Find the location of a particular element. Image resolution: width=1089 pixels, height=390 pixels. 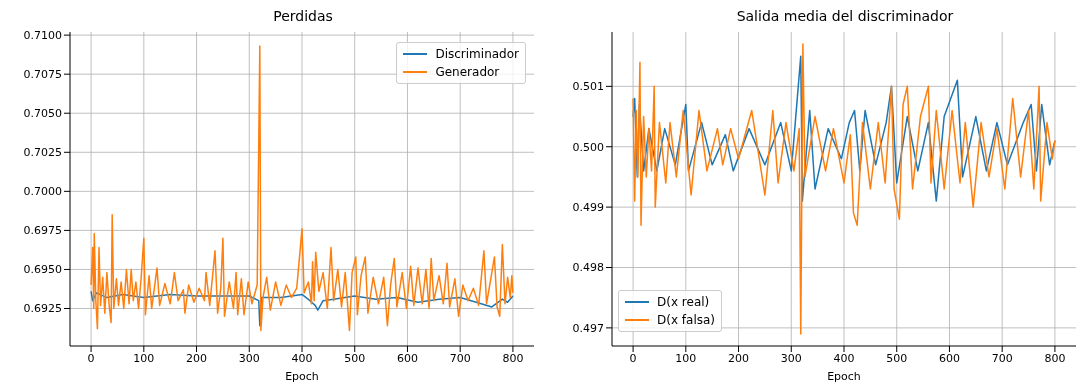

y-tick-label: 0.7050 is located at coordinates (42, 114).